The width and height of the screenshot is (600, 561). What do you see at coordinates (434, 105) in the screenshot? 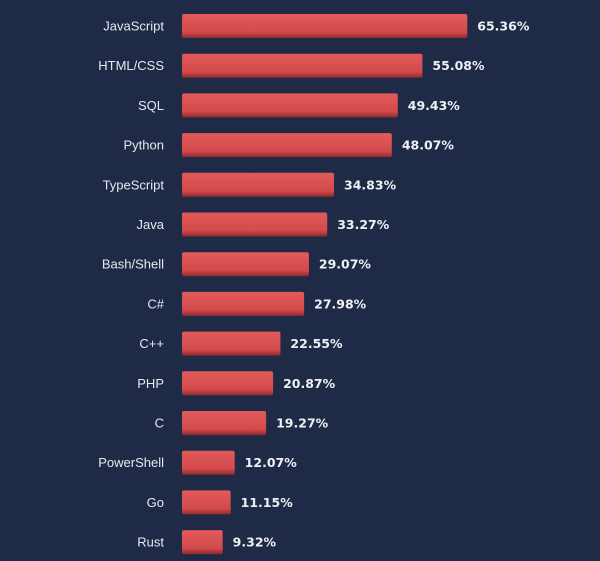
I see `value-label: 49.43%` at bounding box center [434, 105].